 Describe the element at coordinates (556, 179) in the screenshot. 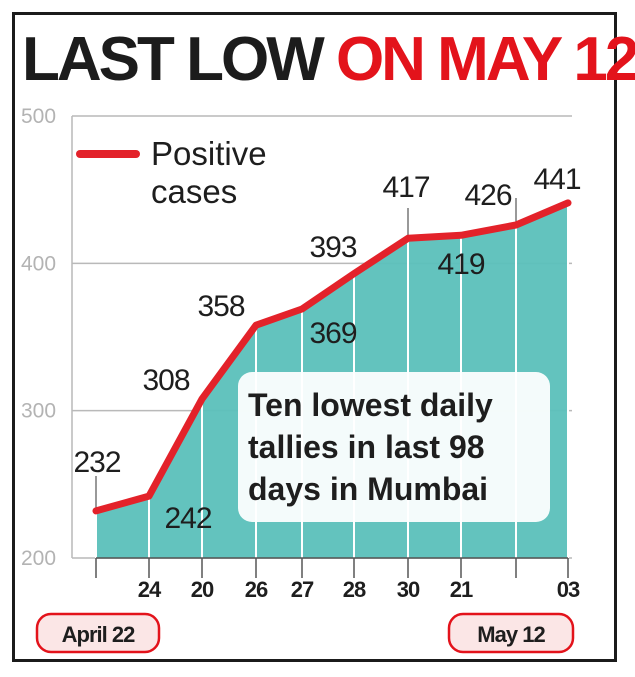

I see `data-label-441: 441` at that location.